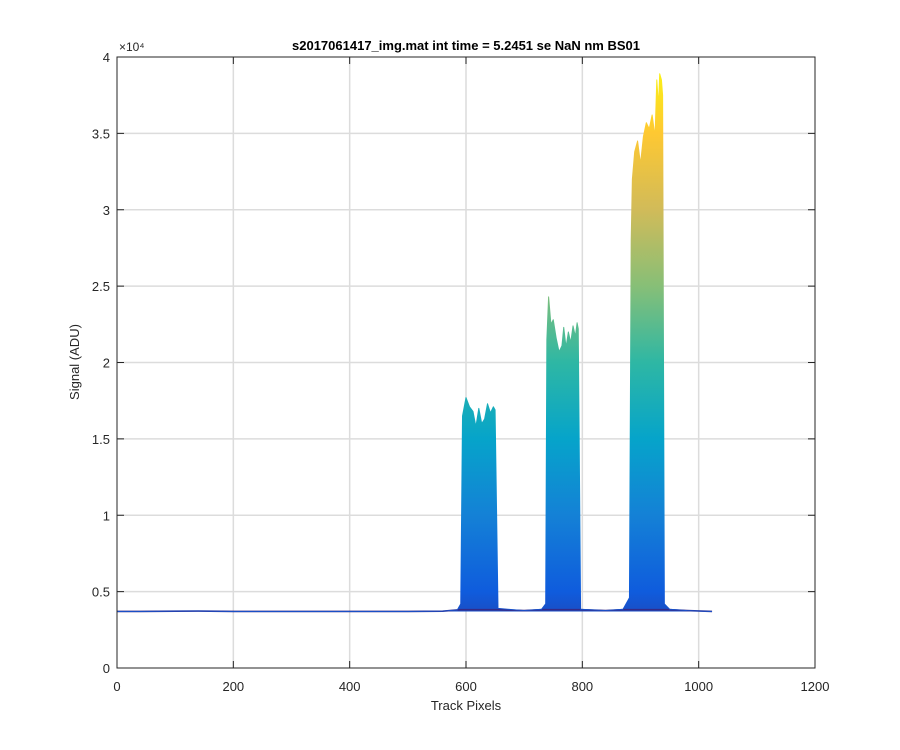 The image size is (900, 750). Describe the element at coordinates (582, 686) in the screenshot. I see `x-tick-label: 800` at that location.